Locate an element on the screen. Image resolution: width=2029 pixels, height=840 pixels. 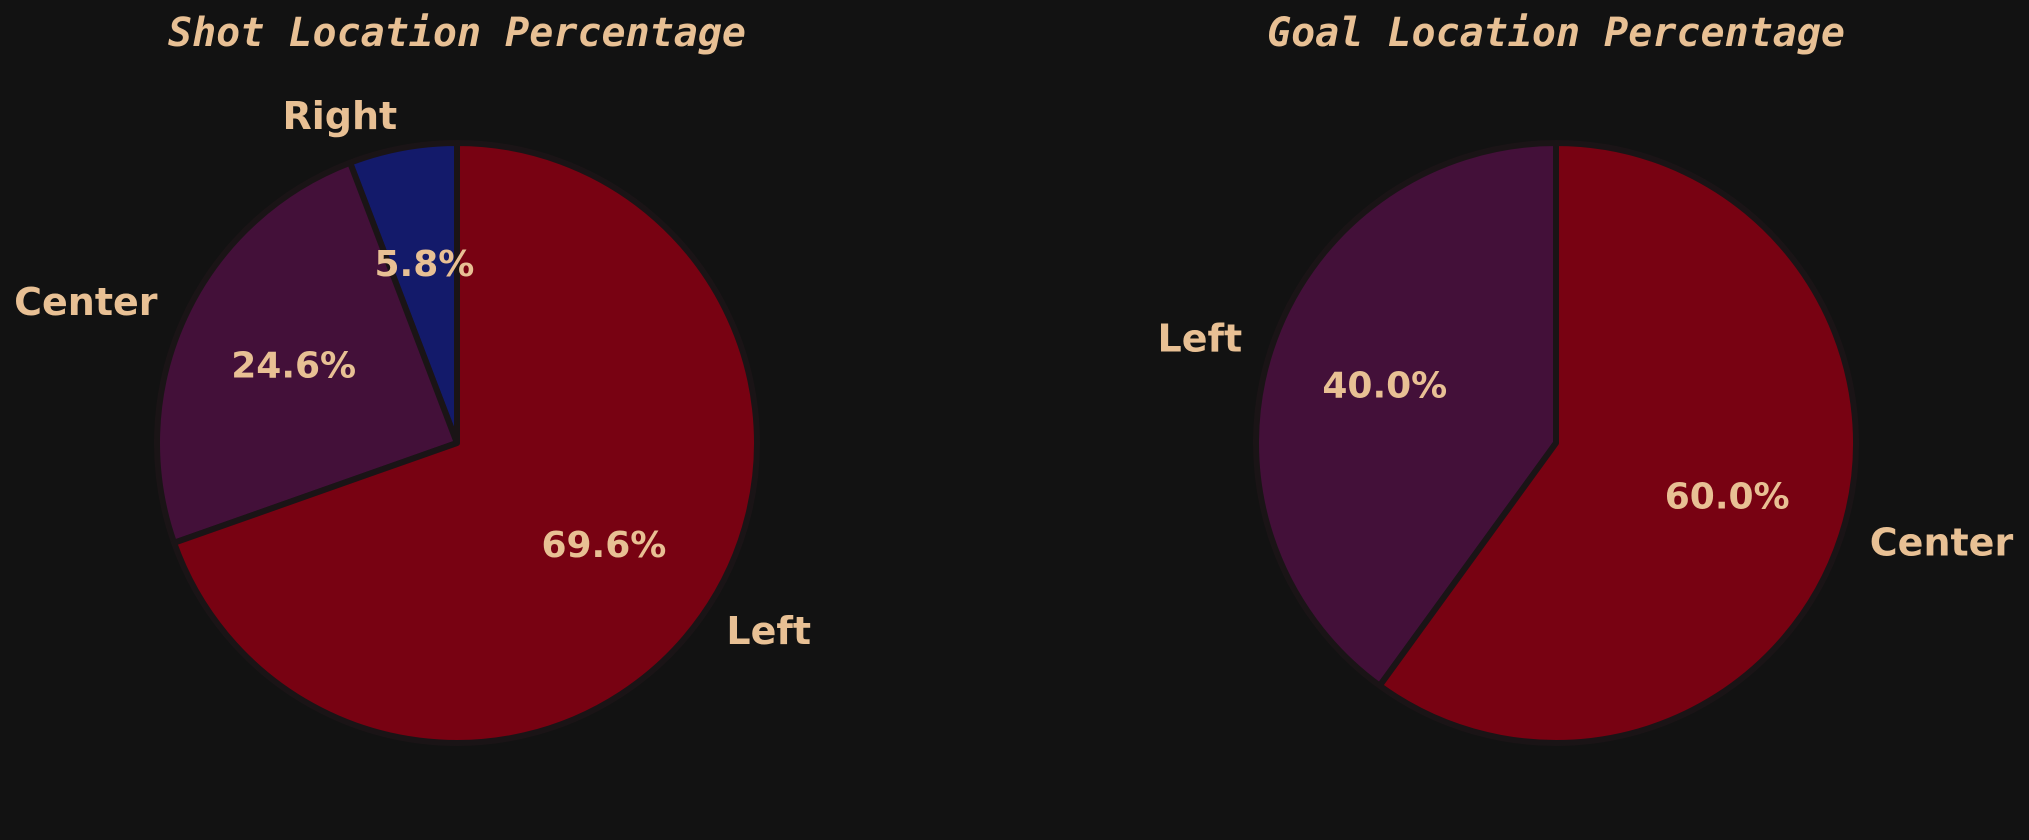
slice-label-right: Right is located at coordinates (339, 116).